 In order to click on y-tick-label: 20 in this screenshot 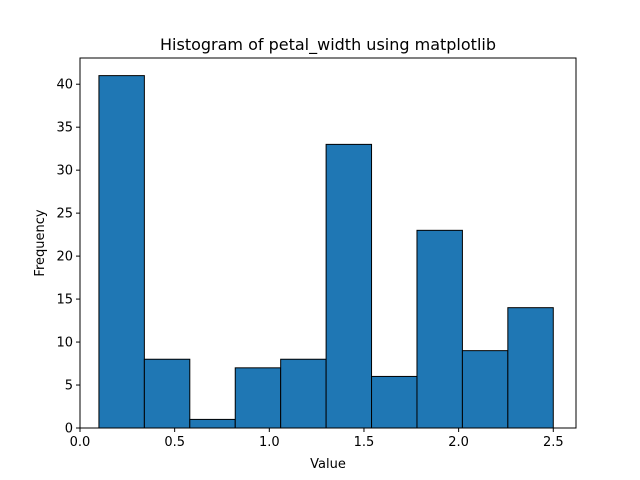, I will do `click(64, 257)`.